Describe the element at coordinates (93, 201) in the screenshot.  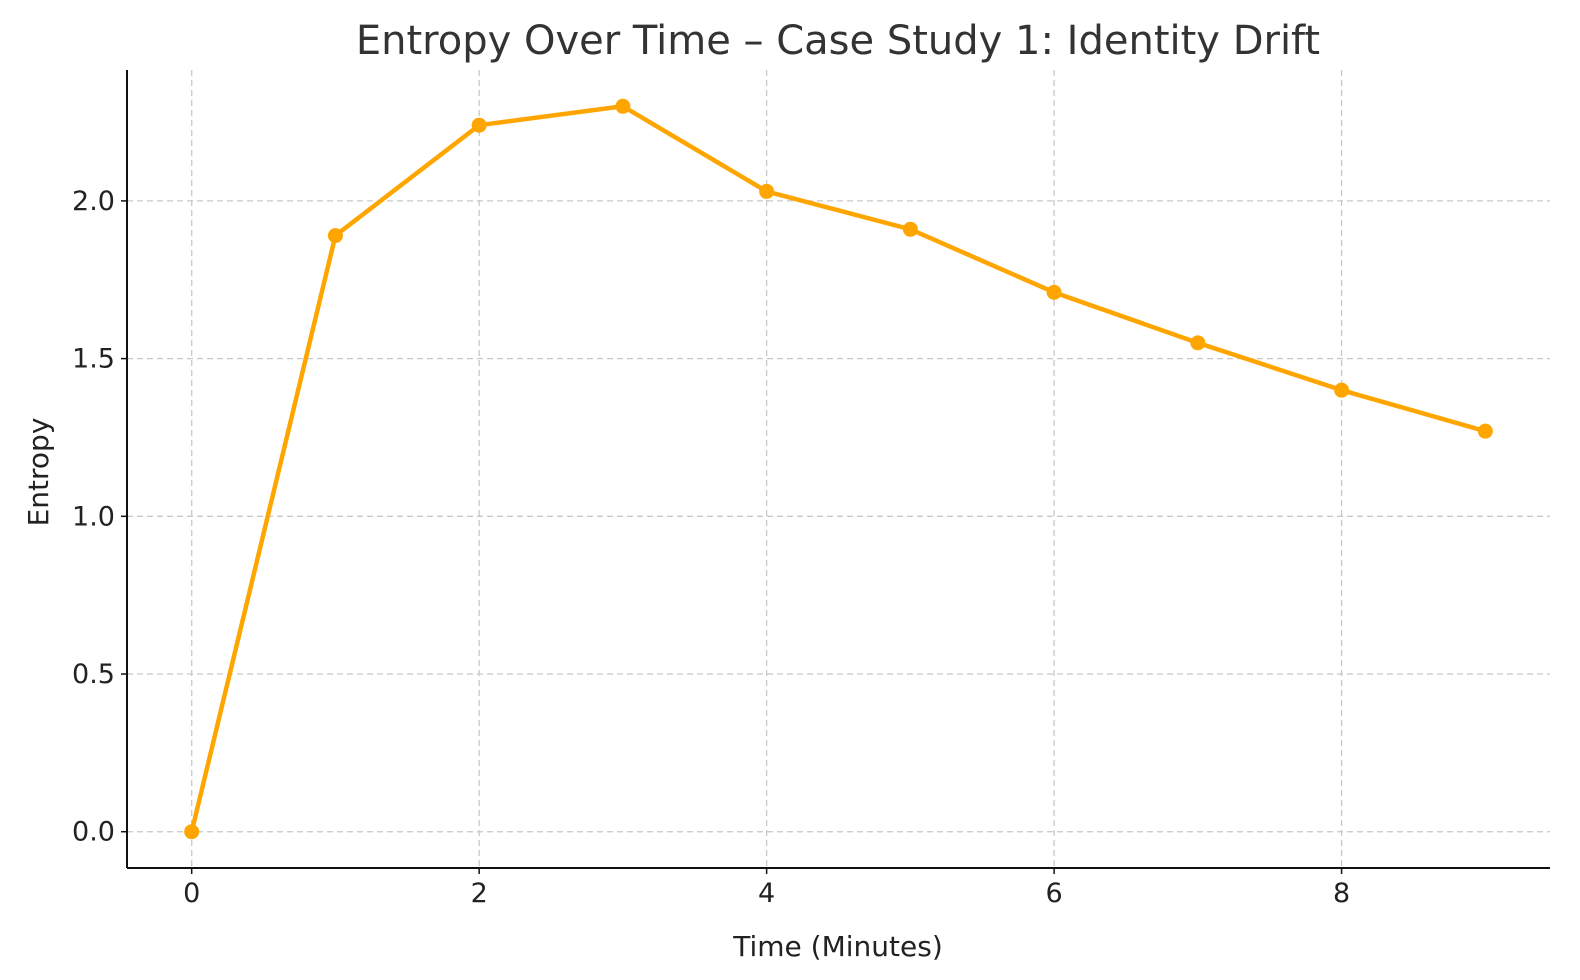
I see `y-tick-label-4: 2.0` at that location.